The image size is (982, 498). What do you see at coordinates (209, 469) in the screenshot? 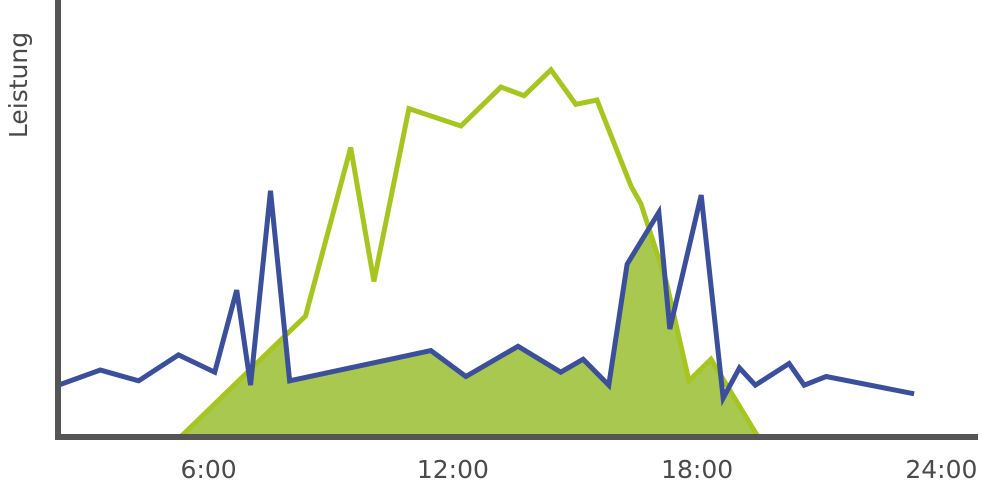
I see `x-tick-label: 6:00` at bounding box center [209, 469].